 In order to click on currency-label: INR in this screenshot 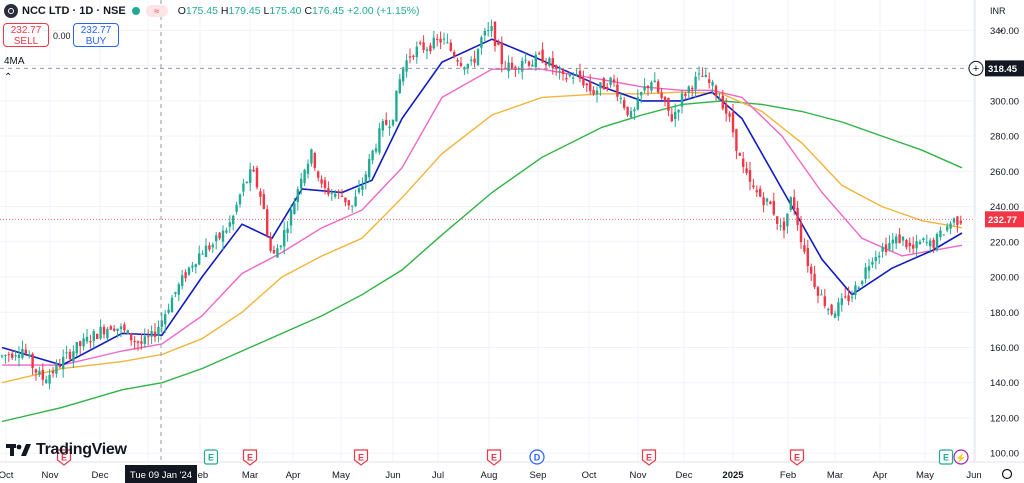, I will do `click(998, 11)`.